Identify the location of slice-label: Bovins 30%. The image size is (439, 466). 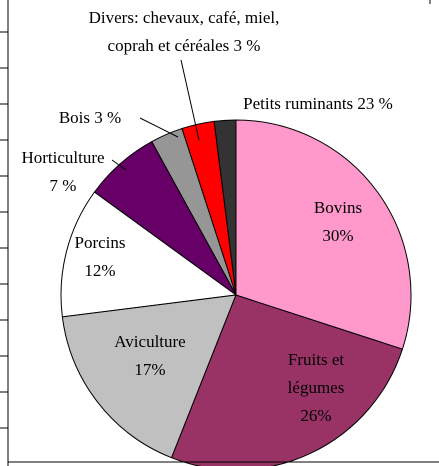
(338, 222).